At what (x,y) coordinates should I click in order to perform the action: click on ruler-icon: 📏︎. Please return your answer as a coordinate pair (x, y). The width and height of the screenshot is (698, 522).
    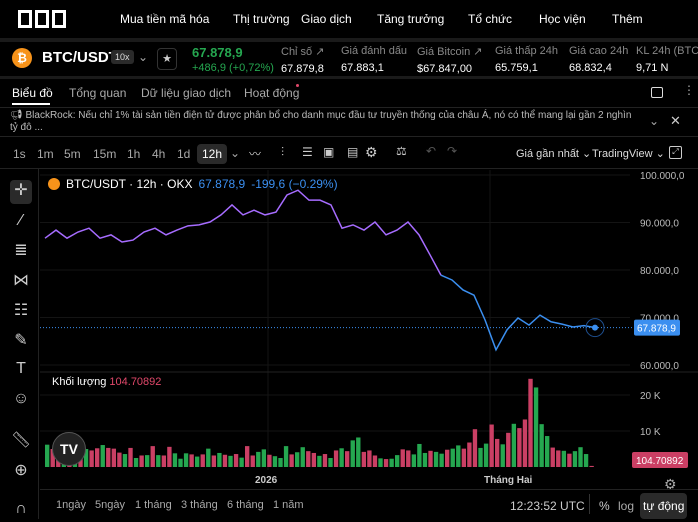
    Looking at the image, I should click on (21, 440).